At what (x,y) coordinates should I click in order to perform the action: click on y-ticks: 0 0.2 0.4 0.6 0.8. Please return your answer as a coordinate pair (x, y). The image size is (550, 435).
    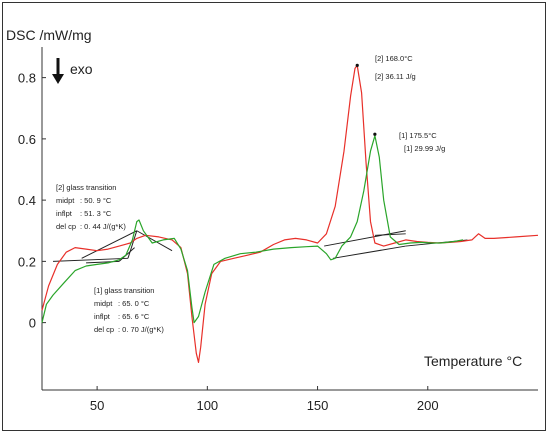
    Looking at the image, I should click on (32, 201).